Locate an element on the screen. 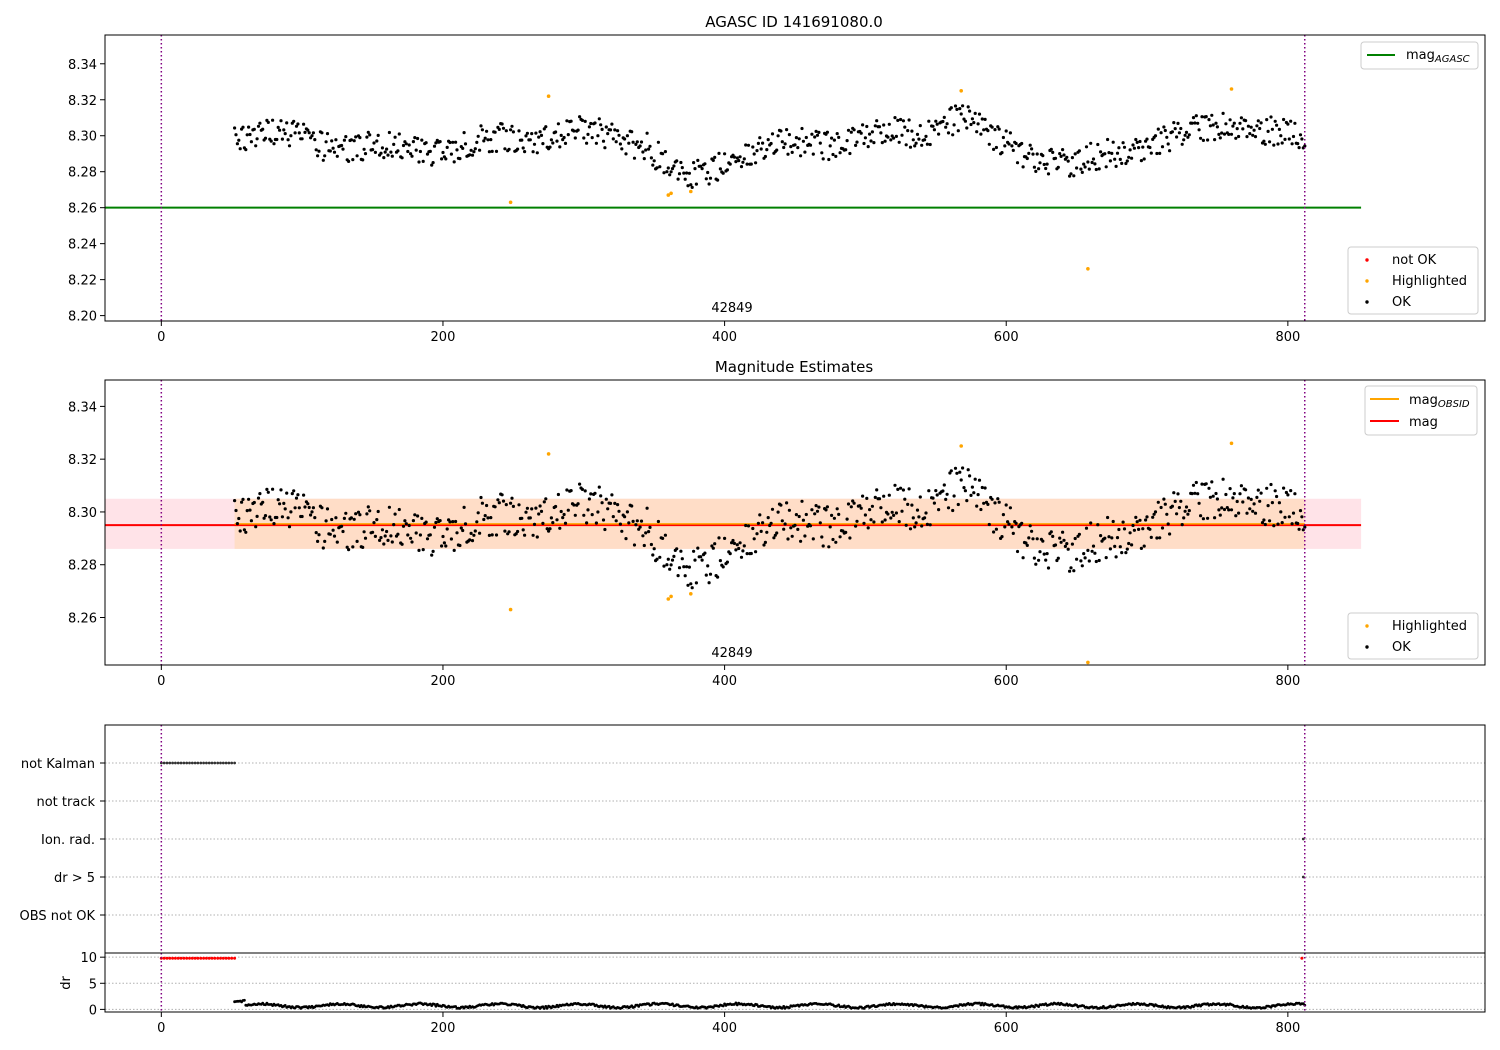 This screenshot has width=1500, height=1050. y-tick-label: 8.34 is located at coordinates (82, 65).